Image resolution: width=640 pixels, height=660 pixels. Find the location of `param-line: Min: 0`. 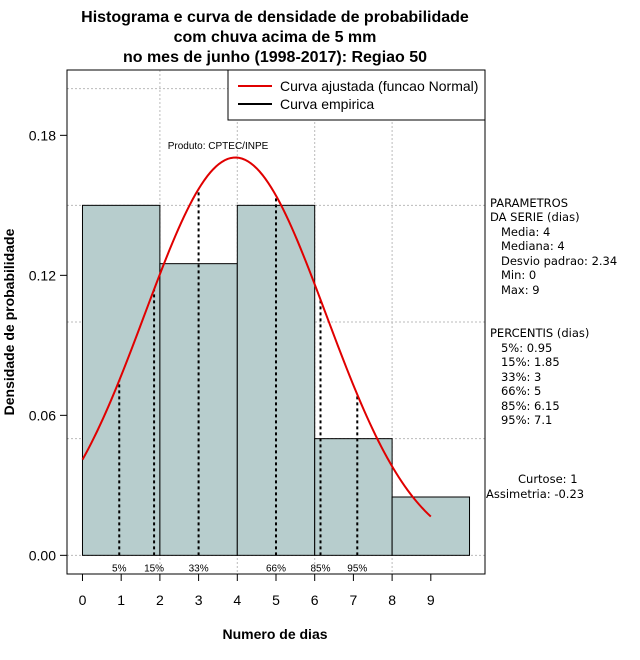

param-line: Min: 0 is located at coordinates (513, 275).